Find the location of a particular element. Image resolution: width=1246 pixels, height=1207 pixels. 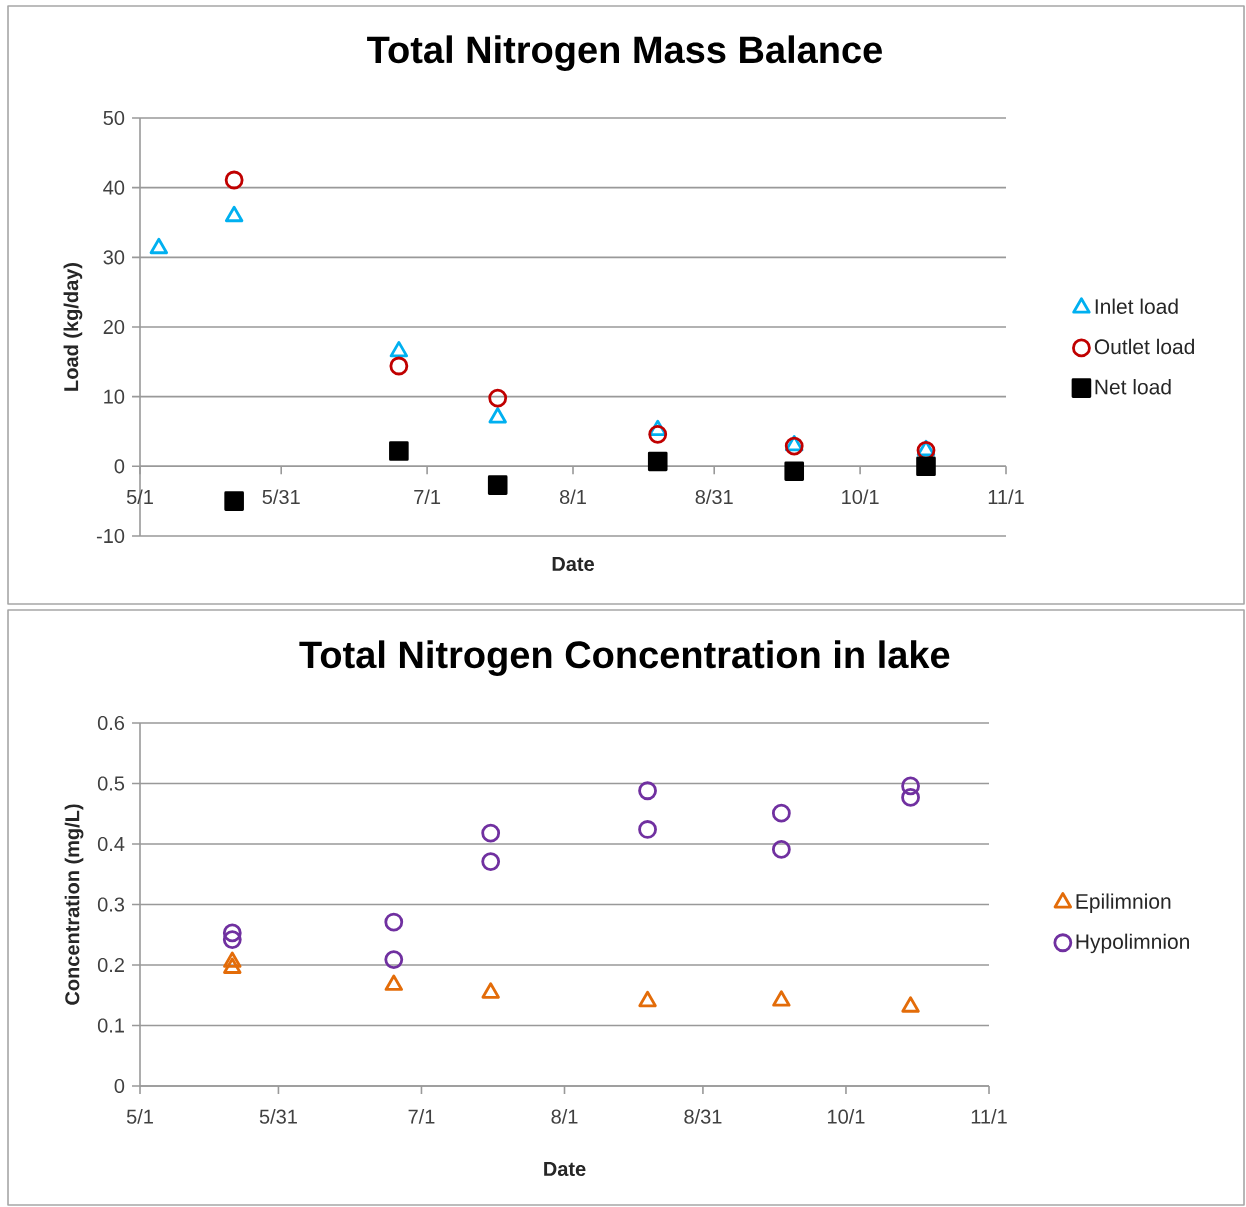

y-tick-label: 40 is located at coordinates (114, 187).